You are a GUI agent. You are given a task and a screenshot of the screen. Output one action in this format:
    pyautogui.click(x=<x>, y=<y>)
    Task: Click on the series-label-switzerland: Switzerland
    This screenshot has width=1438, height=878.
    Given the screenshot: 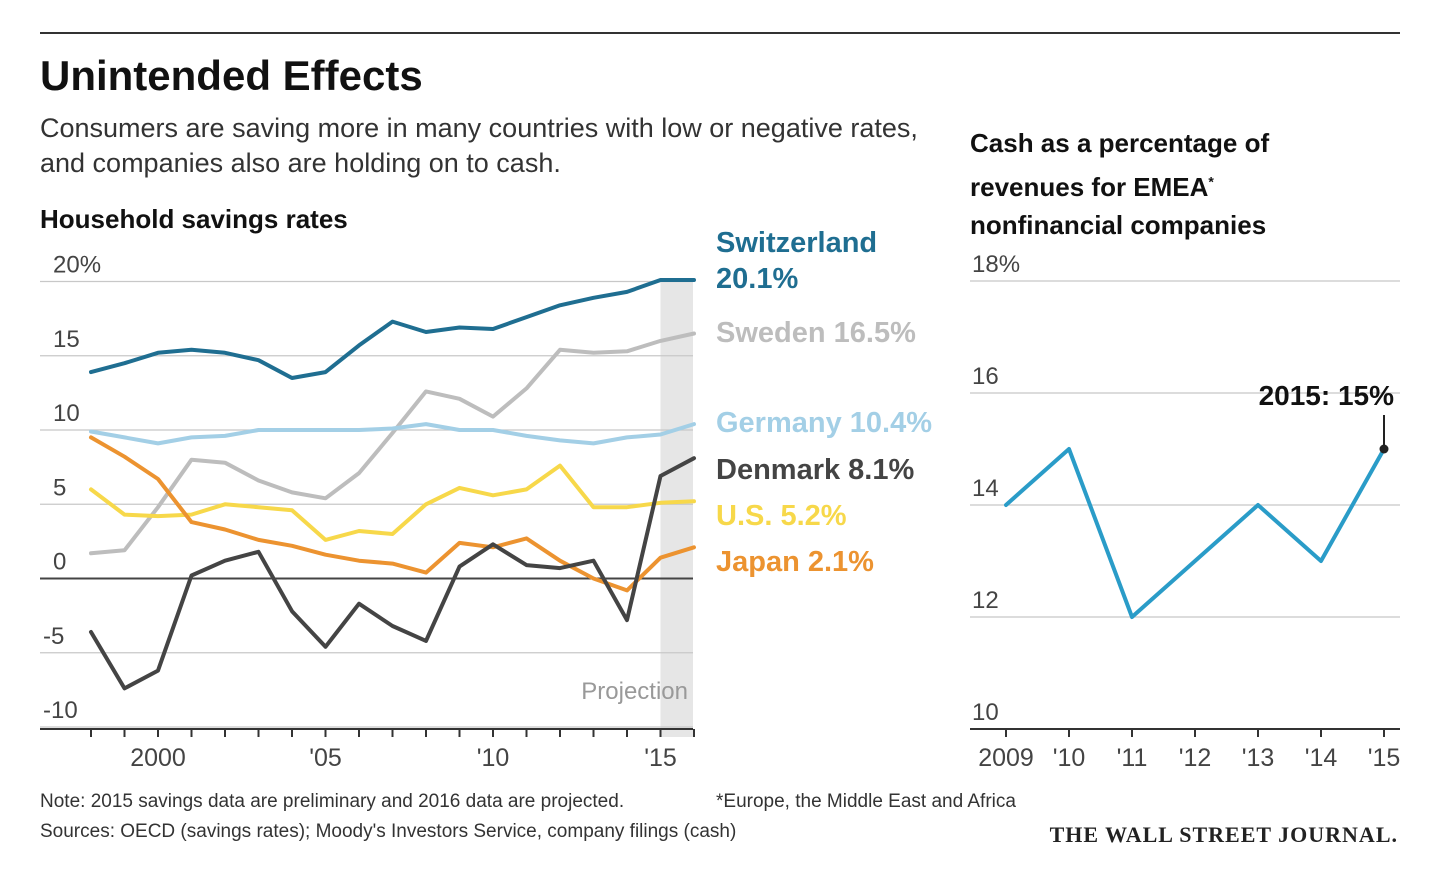 What is the action you would take?
    pyautogui.click(x=796, y=243)
    